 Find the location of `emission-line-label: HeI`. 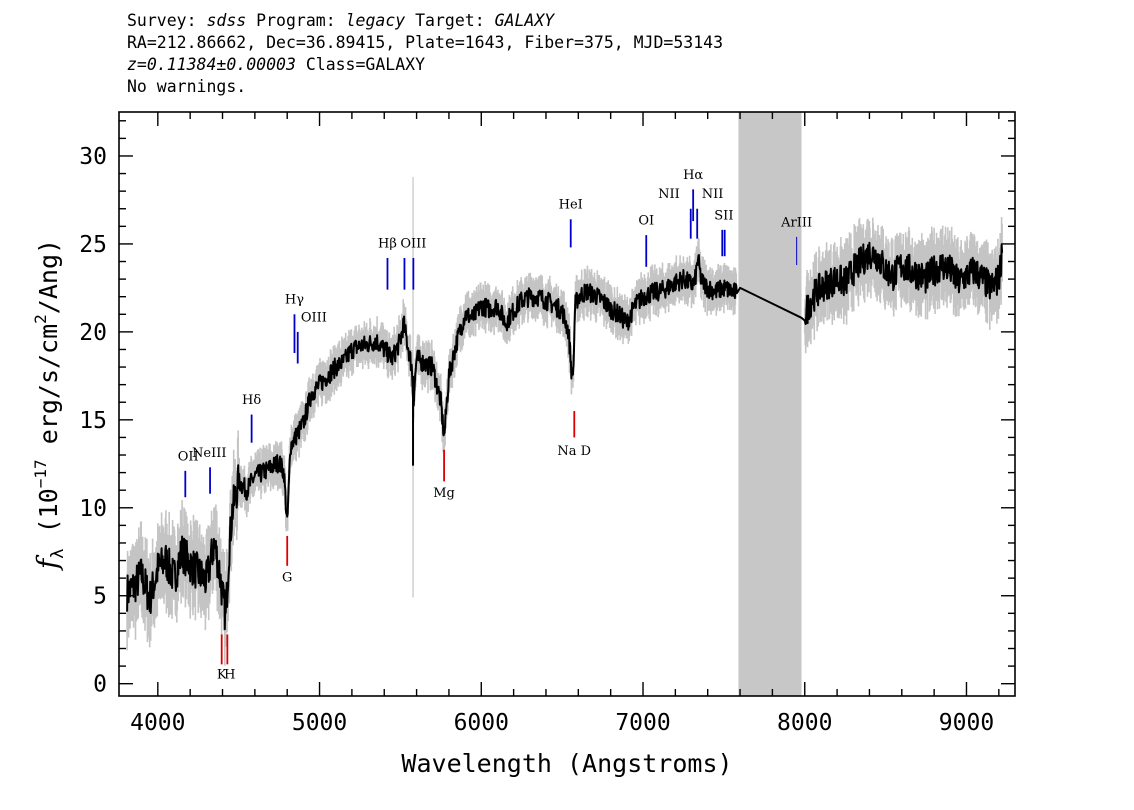

emission-line-label: HeI is located at coordinates (571, 205).